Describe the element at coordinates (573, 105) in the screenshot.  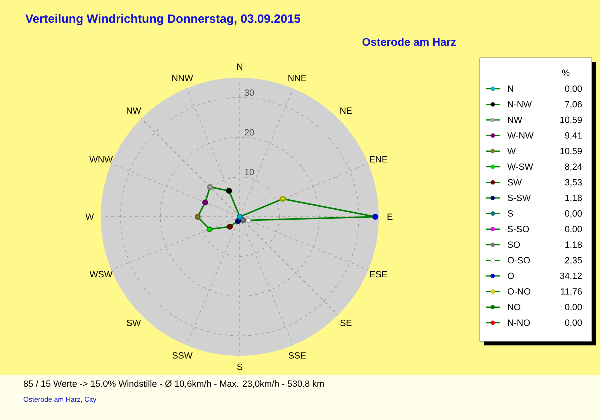
I see `text: 7,06` at that location.